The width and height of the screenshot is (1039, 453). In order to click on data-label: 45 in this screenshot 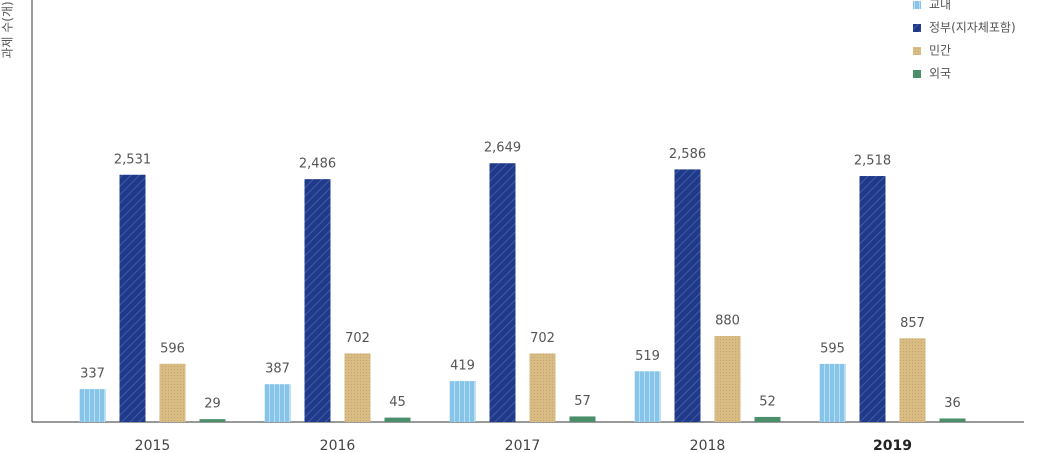, I will do `click(397, 402)`.